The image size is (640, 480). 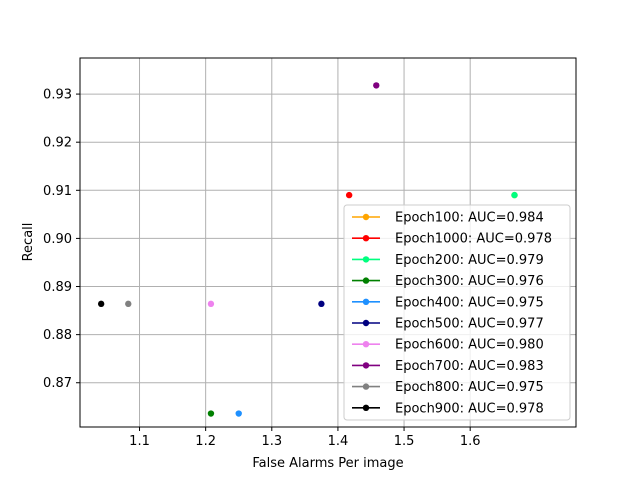 What do you see at coordinates (139, 441) in the screenshot?
I see `x-tick-label: 1.1` at bounding box center [139, 441].